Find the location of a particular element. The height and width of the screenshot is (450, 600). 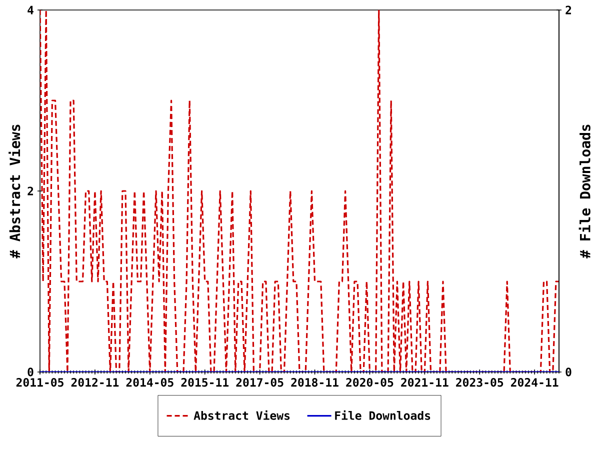

y-tick-label: 2 is located at coordinates (31, 191).